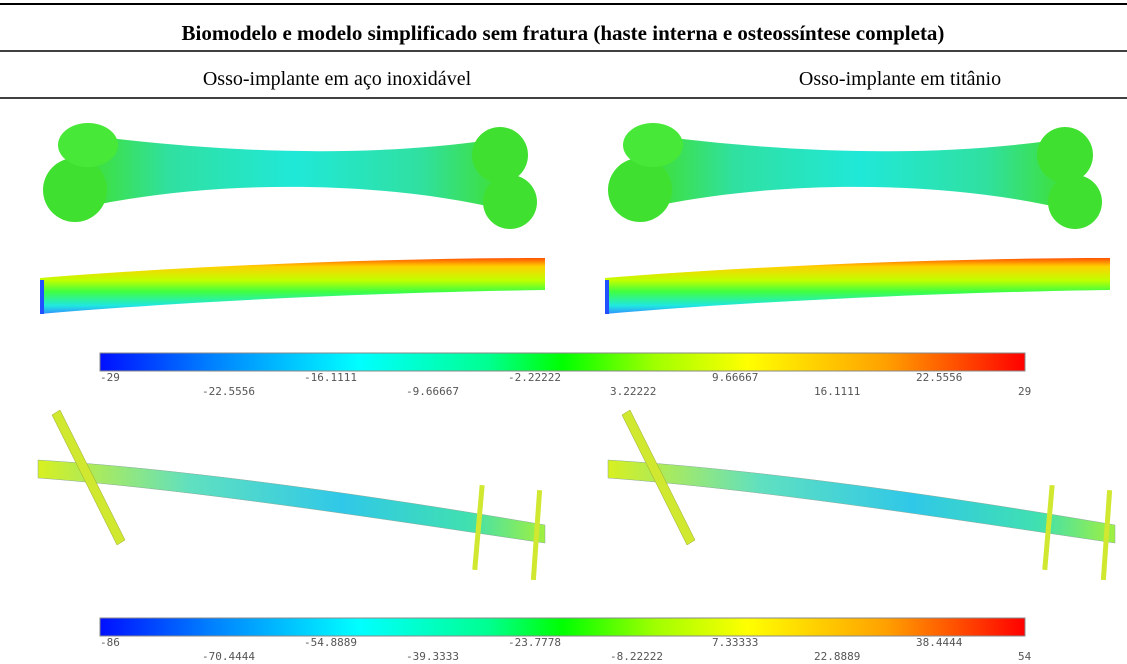  Describe the element at coordinates (633, 391) in the screenshot. I see `colorbar-label: 3.22222` at that location.